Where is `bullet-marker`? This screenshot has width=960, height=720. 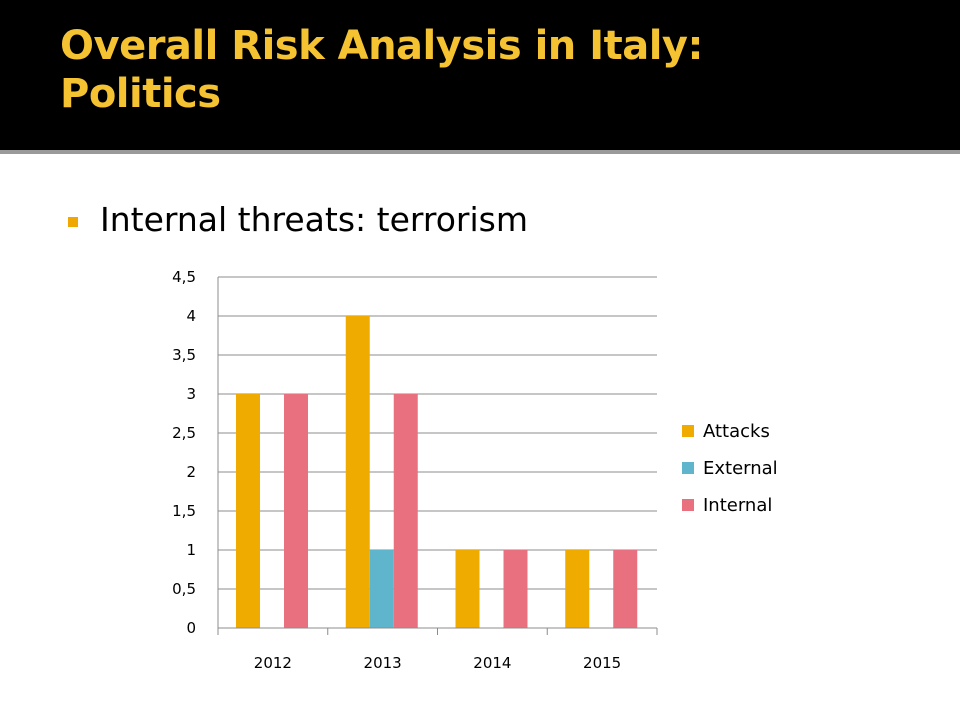 bullet-marker is located at coordinates (73, 222).